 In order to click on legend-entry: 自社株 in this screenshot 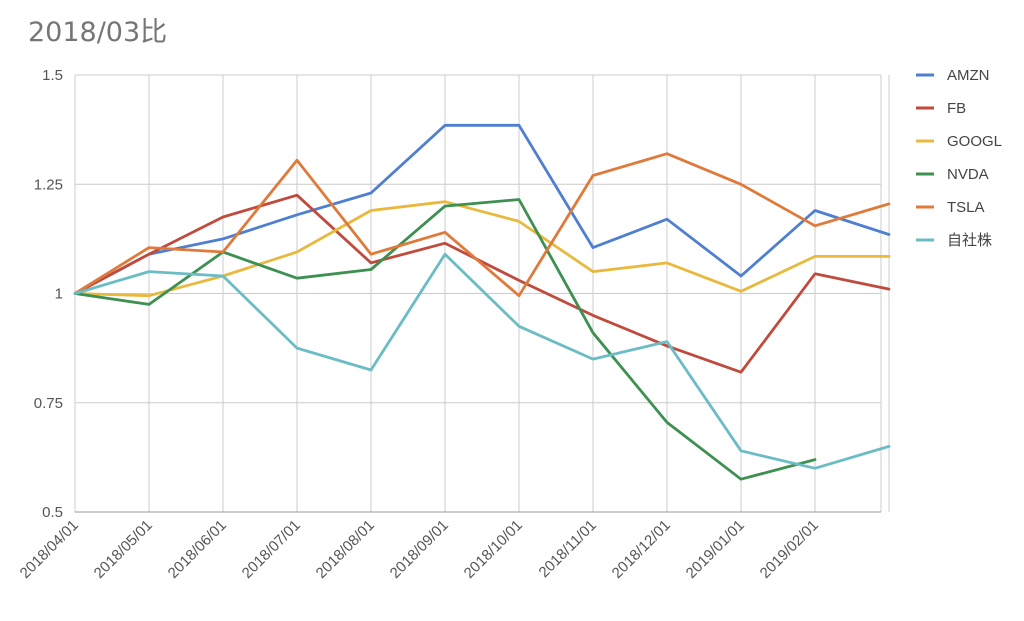, I will do `click(969, 240)`.